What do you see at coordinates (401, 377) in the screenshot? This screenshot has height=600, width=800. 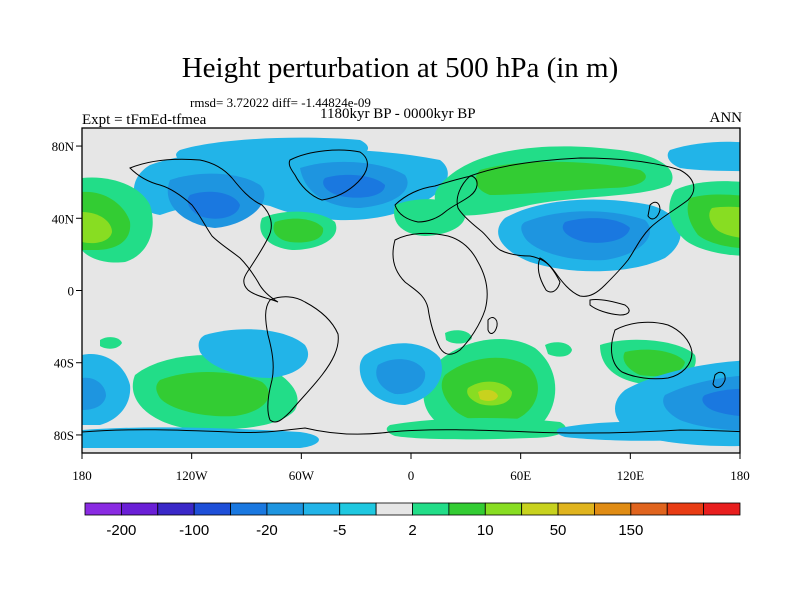 I see `contour-neg-satl-core` at bounding box center [401, 377].